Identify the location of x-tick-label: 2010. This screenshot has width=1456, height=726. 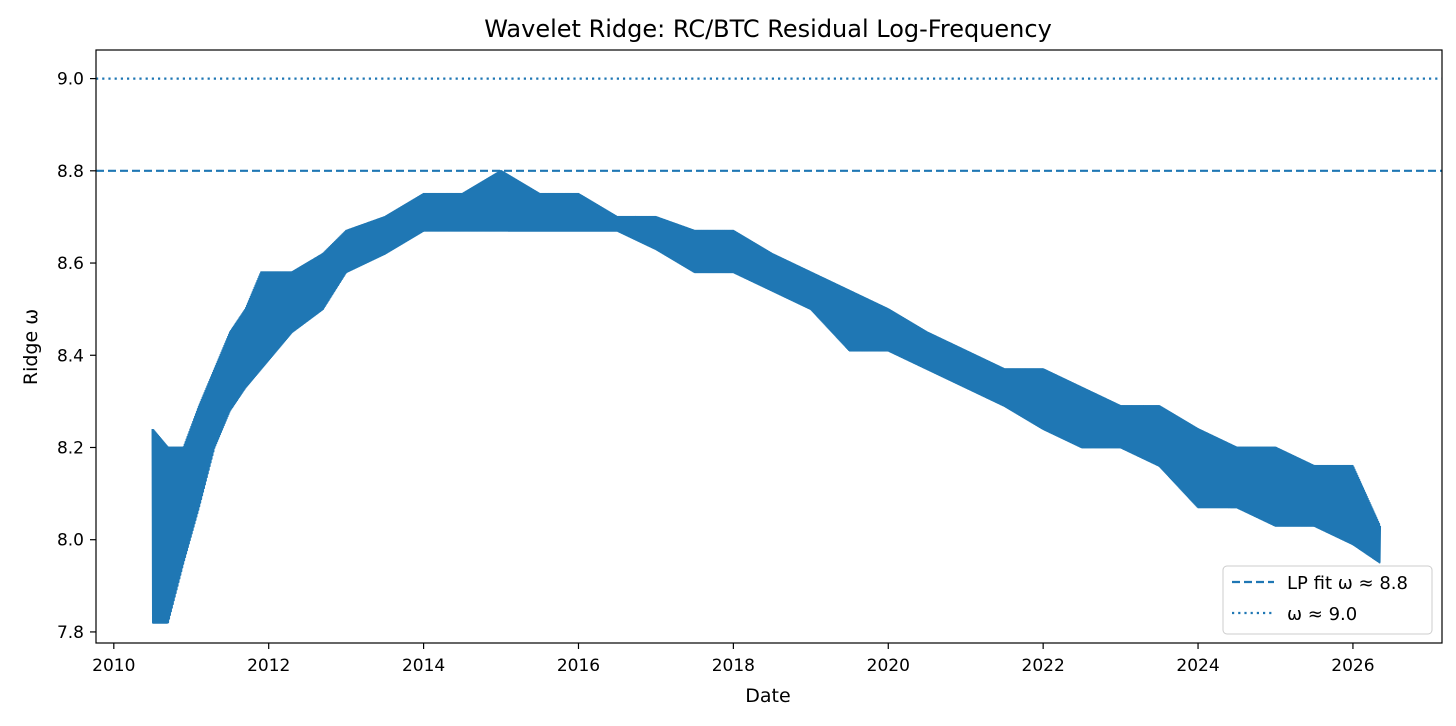
(113, 666).